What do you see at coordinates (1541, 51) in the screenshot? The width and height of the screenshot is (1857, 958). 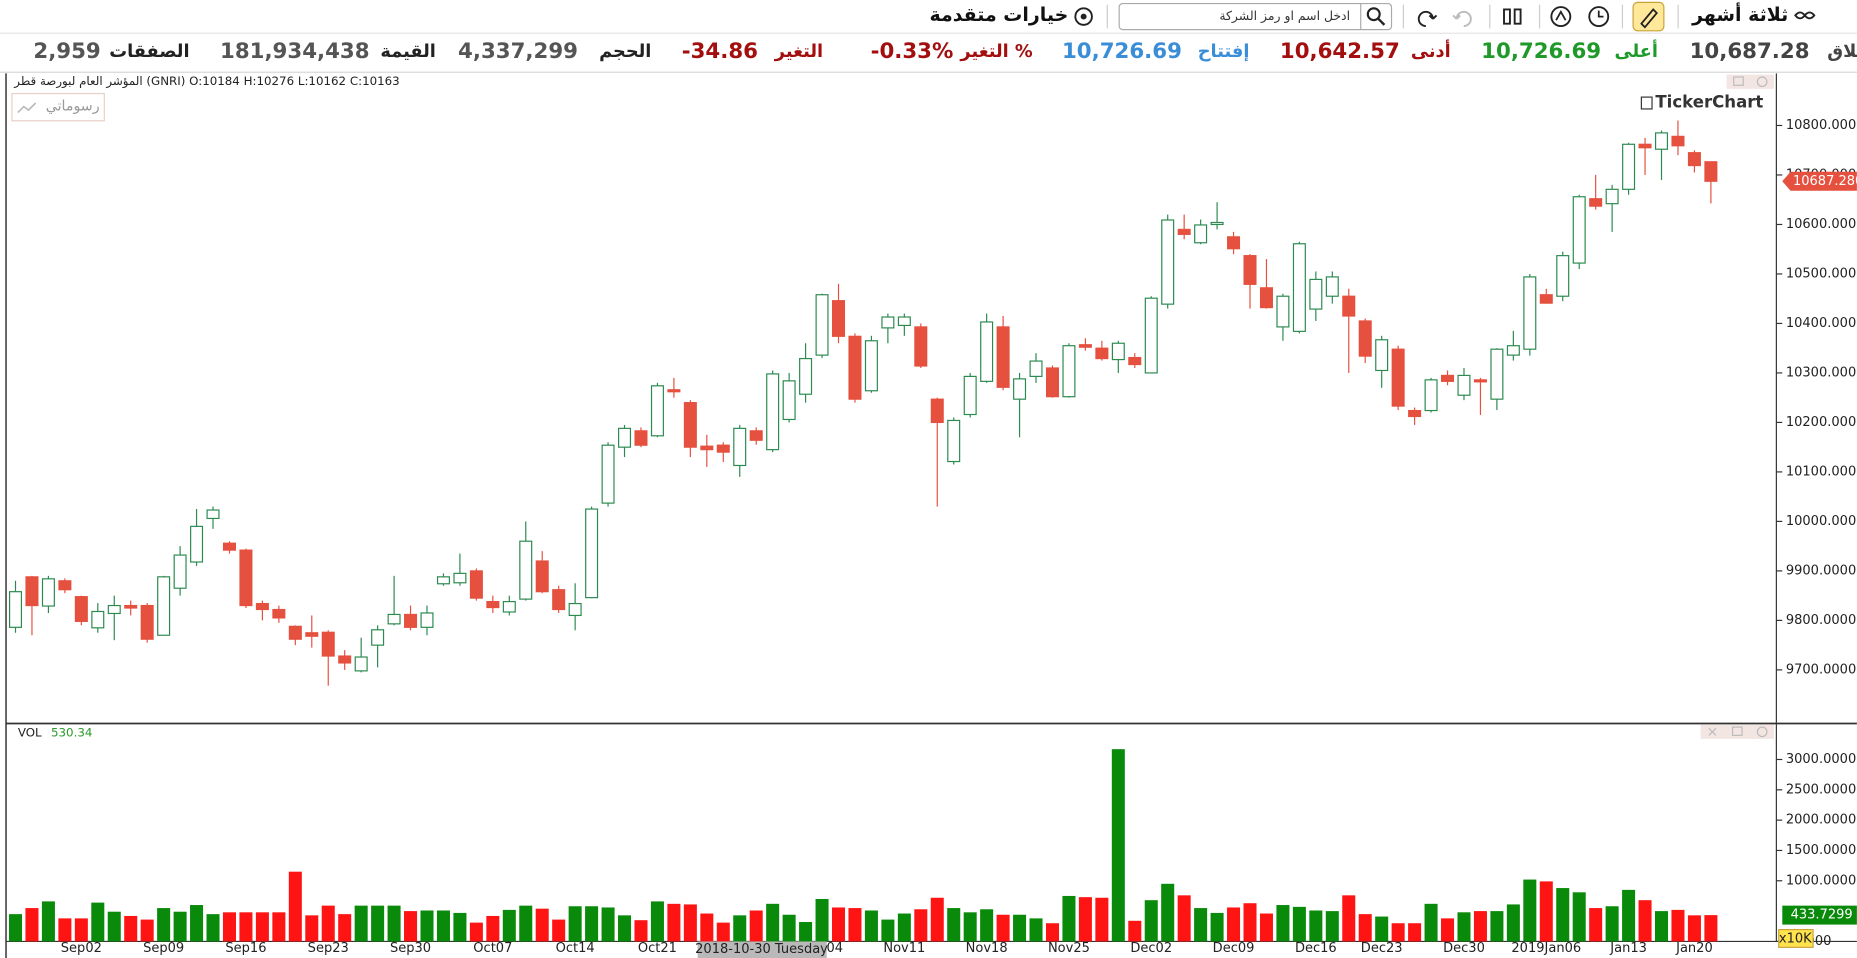 I see `quote-value: 10,726.69` at bounding box center [1541, 51].